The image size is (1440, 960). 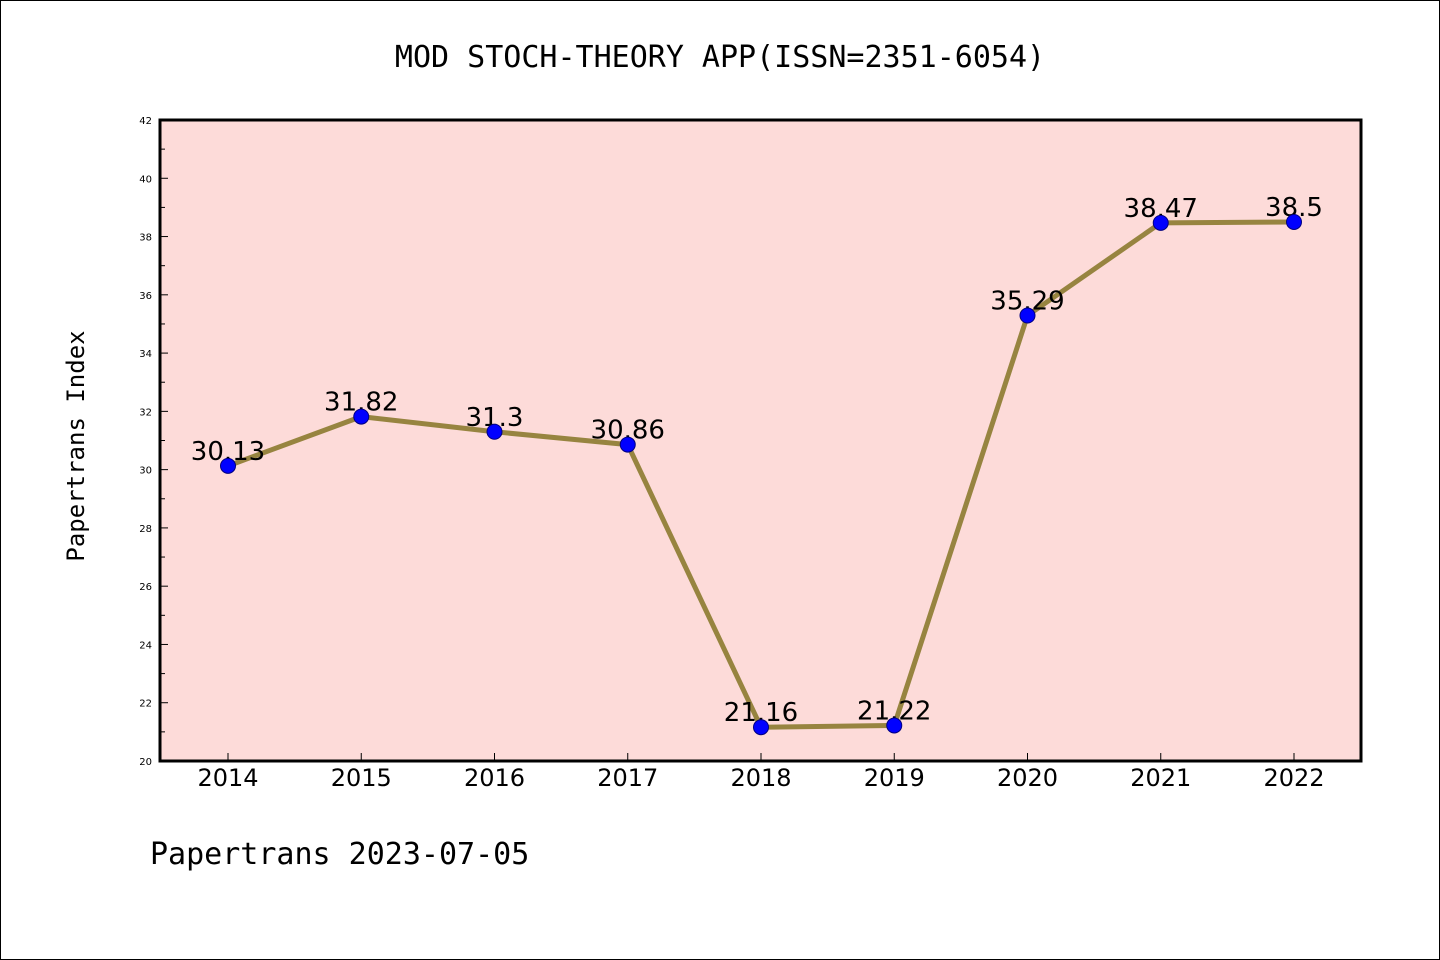 I want to click on y-tick-label: 20, so click(x=145, y=762).